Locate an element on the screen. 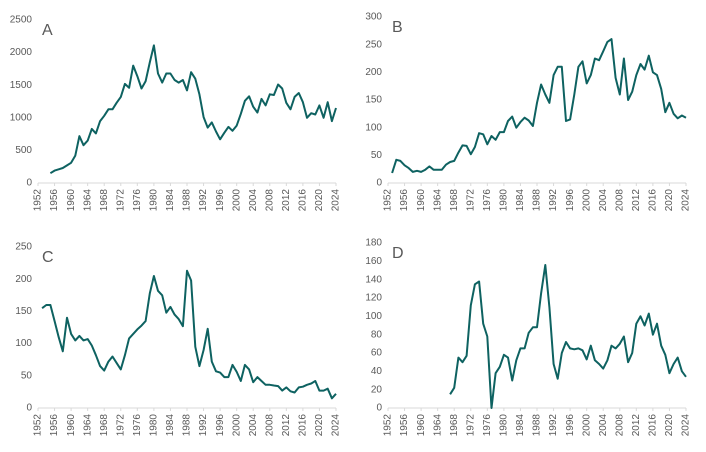 The image size is (706, 452). y-tick-label: 60 is located at coordinates (377, 353).